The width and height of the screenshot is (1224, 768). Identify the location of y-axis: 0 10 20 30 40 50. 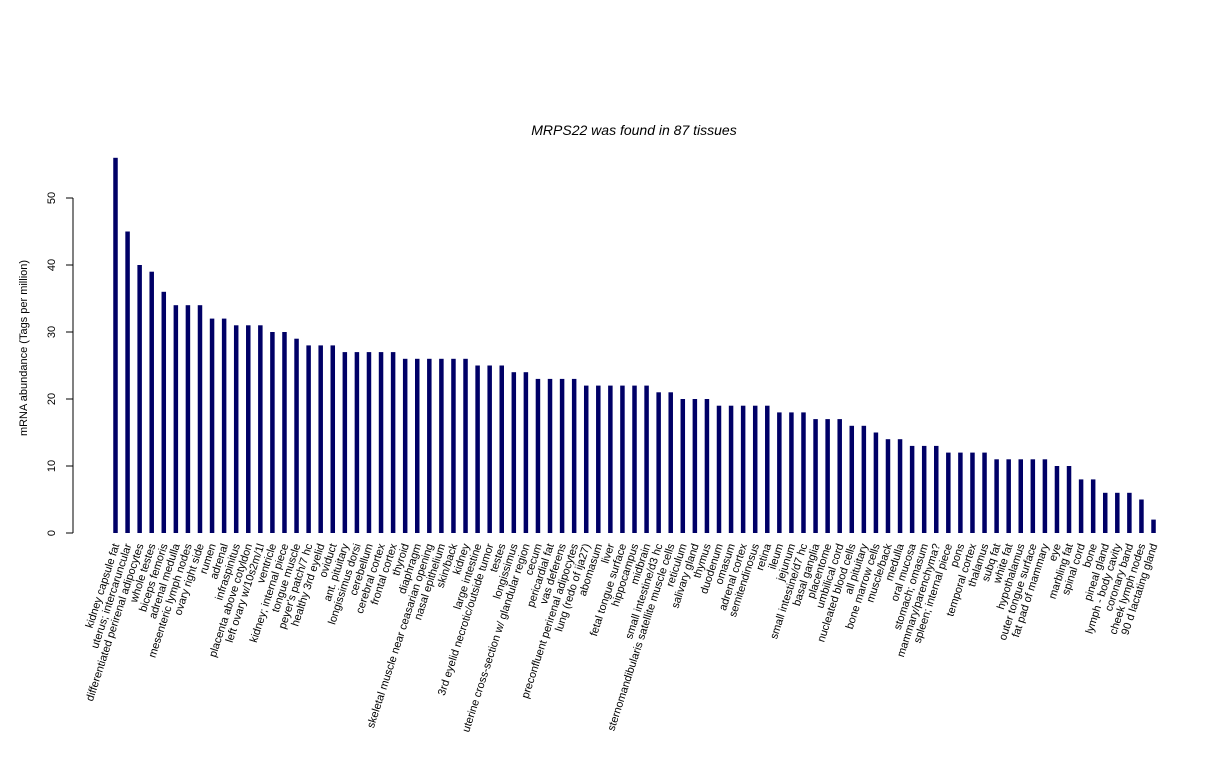
(60, 364).